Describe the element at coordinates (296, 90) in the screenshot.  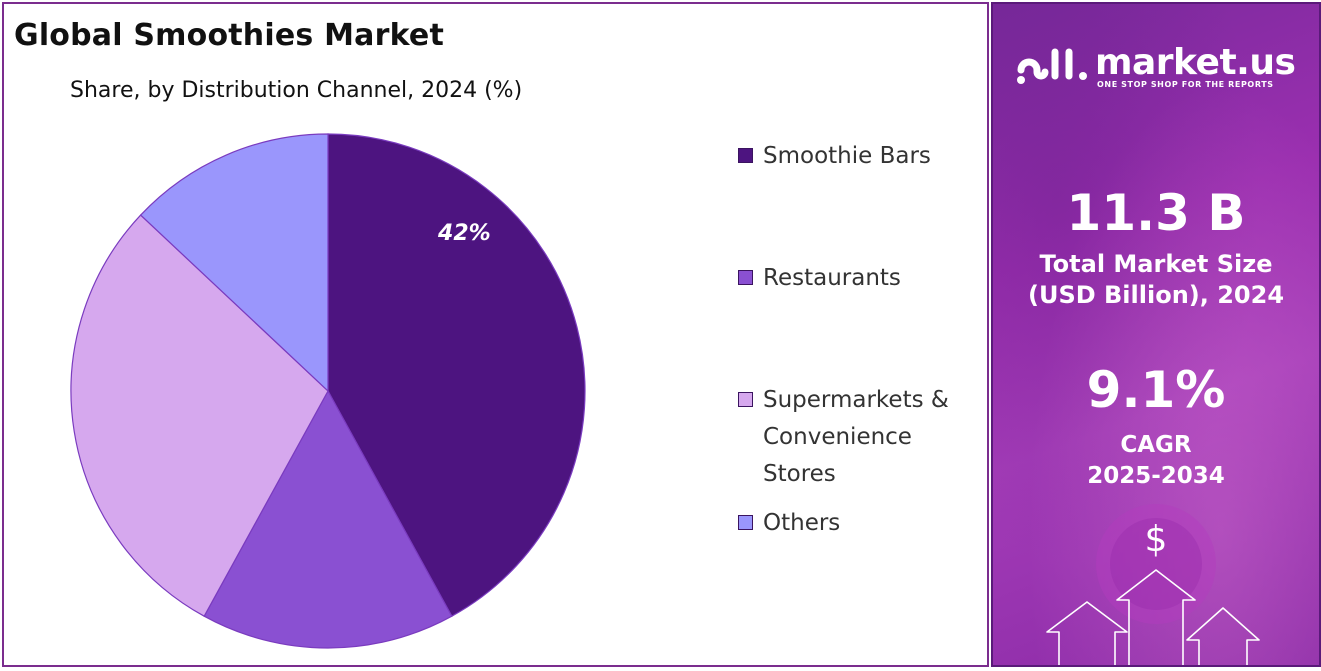
I see `chart-subtitle: Share, by Distribution Channel, 2024 (%)` at that location.